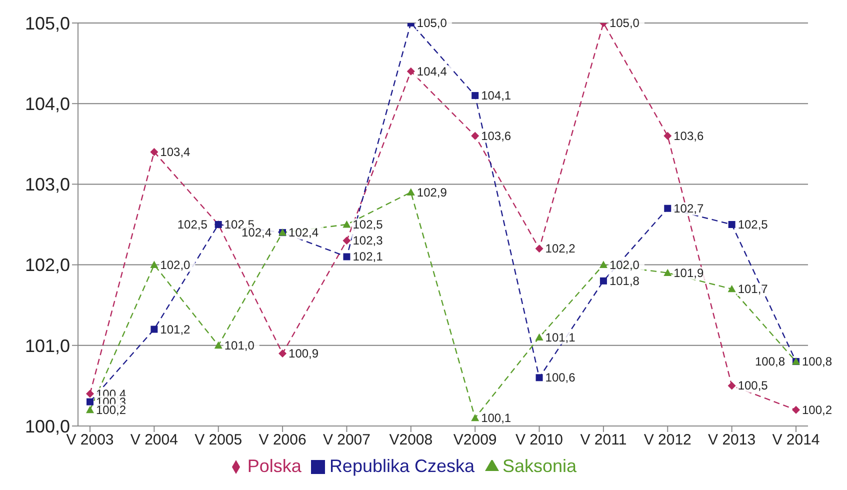  What do you see at coordinates (47, 184) in the screenshot?
I see `y-tick-label: 103,0` at bounding box center [47, 184].